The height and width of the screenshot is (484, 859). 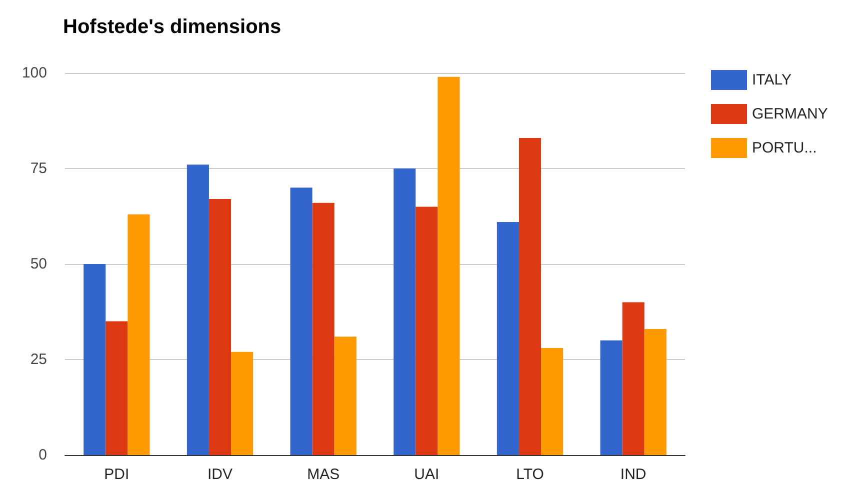 I want to click on y-tick-label: 100, so click(x=34, y=73).